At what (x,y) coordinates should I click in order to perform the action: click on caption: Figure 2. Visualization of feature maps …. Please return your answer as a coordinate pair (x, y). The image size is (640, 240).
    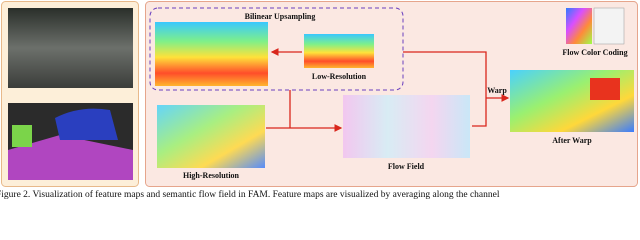
    Looking at the image, I should click on (250, 194).